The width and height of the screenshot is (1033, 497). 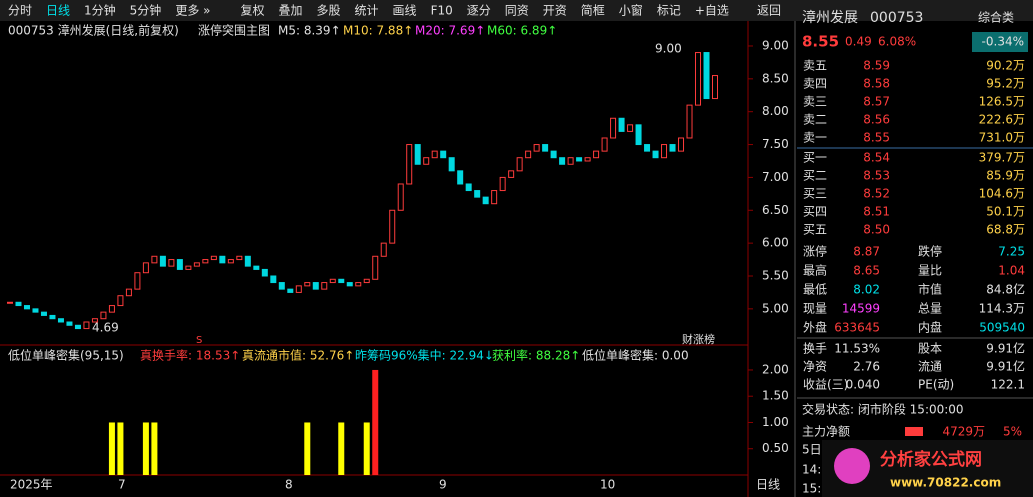 What do you see at coordinates (914, 431) in the screenshot?
I see `net-icon` at bounding box center [914, 431].